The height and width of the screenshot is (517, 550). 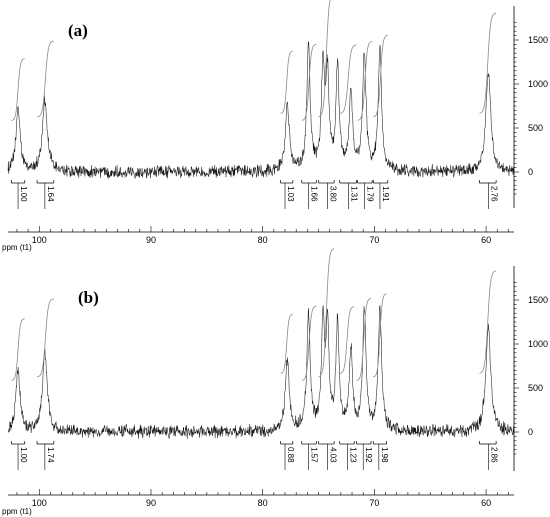 What do you see at coordinates (354, 194) in the screenshot?
I see `integral-value-label: 1.31` at bounding box center [354, 194].